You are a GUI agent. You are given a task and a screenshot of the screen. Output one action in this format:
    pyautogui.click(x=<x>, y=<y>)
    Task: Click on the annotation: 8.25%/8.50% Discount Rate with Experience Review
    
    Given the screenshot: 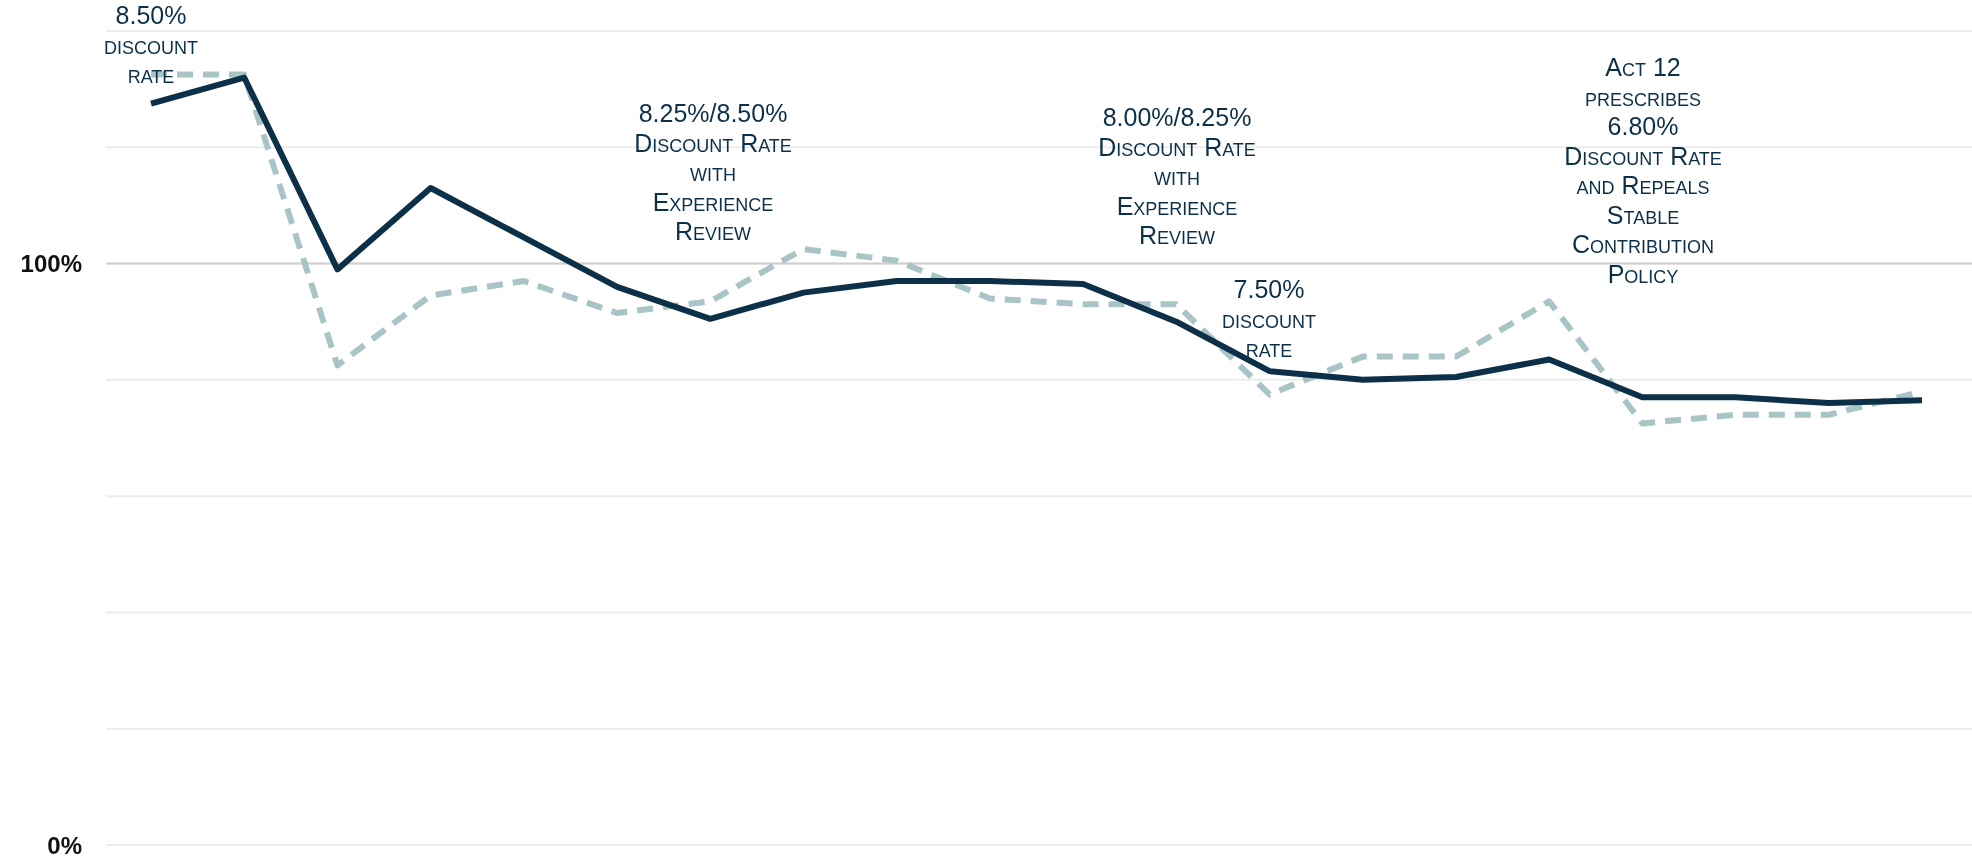 What is the action you would take?
    pyautogui.click(x=713, y=172)
    